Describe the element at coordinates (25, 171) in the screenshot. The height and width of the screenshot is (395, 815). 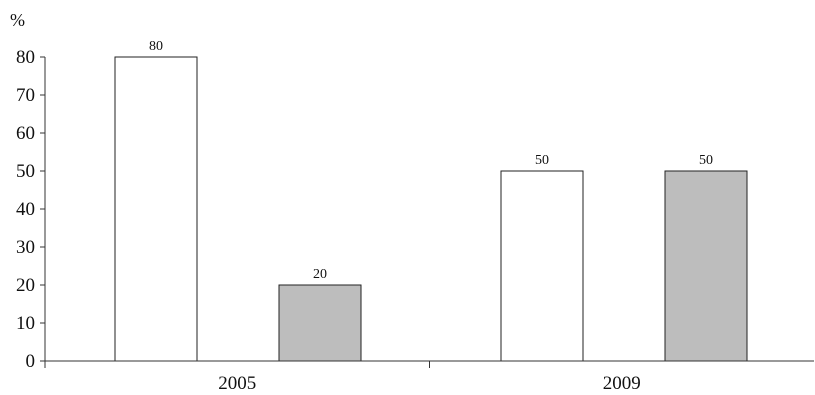
I see `y-tick-label: 50` at that location.